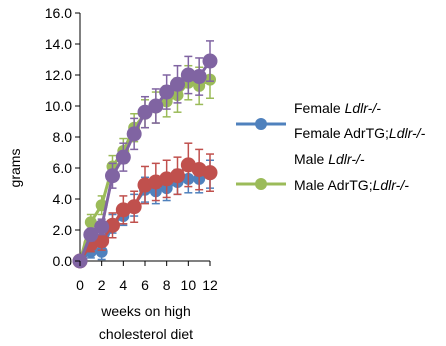 This screenshot has height=346, width=446. What do you see at coordinates (63, 168) in the screenshot?
I see `y-tick-label: 6.0` at bounding box center [63, 168].